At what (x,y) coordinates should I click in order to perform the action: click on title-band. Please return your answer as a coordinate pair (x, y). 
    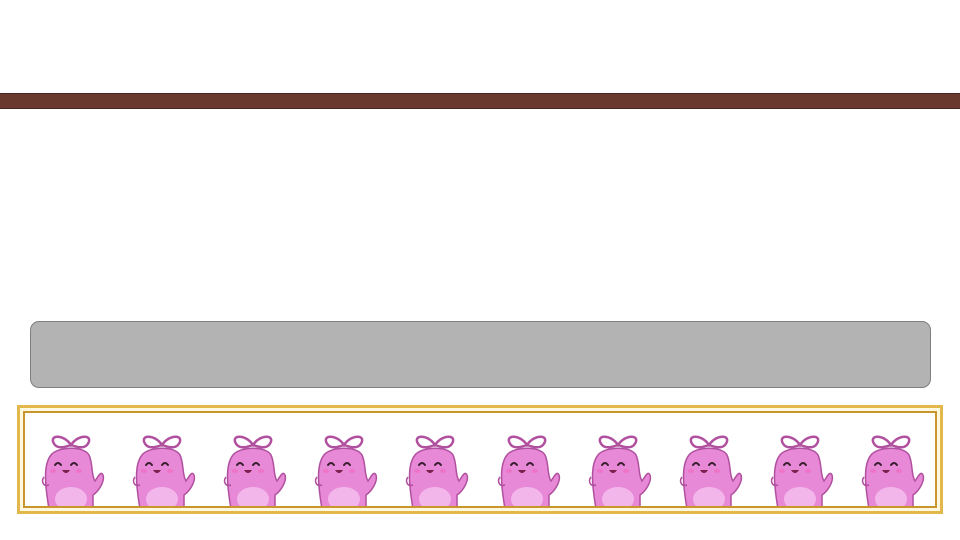
    Looking at the image, I should click on (480, 101).